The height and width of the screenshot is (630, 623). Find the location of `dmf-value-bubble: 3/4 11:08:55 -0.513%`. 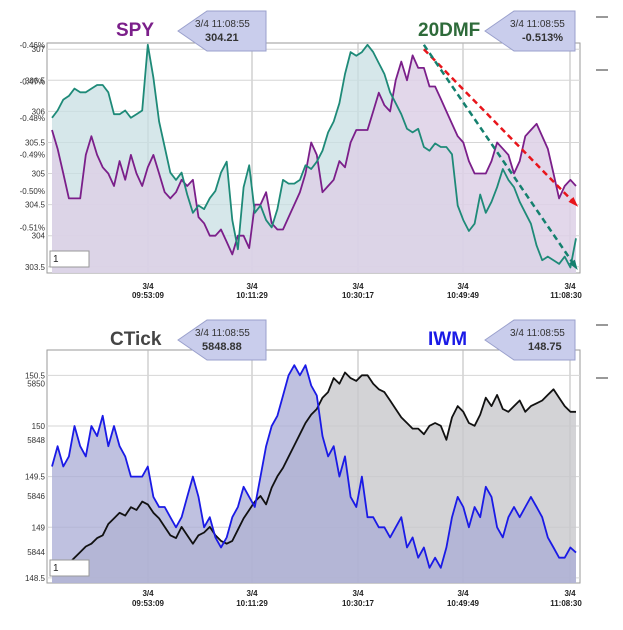

dmf-value-bubble: 3/4 11:08:55 -0.513% is located at coordinates (530, 31).